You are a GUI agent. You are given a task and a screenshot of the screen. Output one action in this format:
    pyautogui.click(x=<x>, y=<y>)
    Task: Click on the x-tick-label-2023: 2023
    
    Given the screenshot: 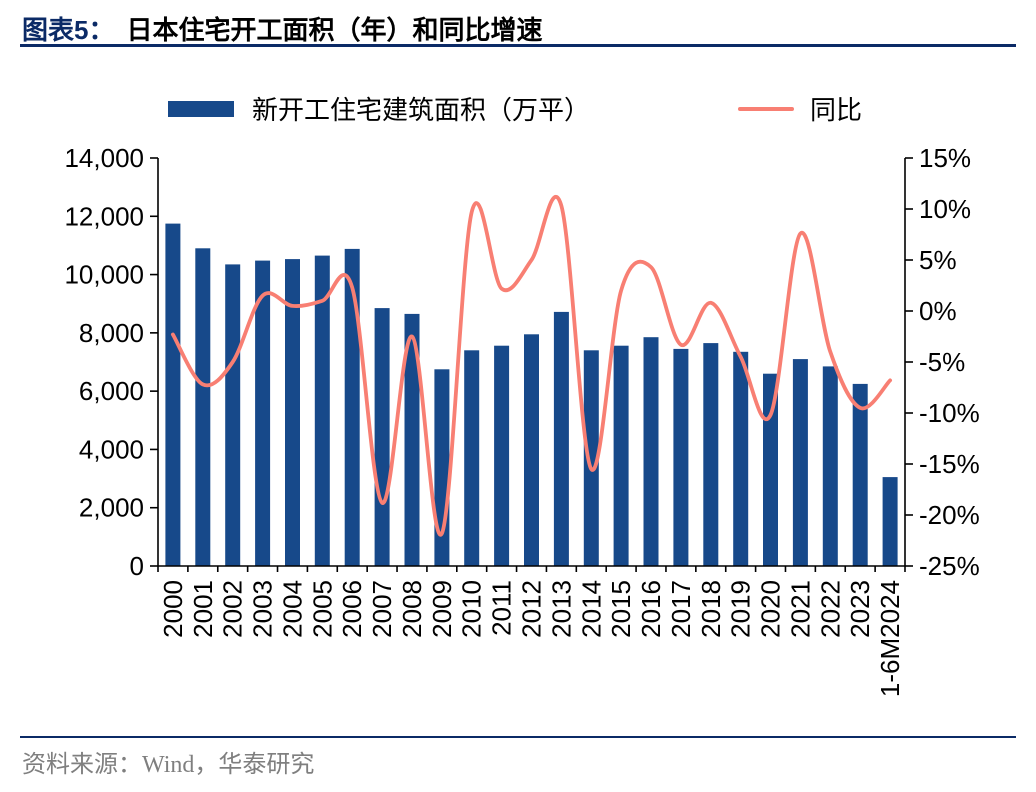 What is the action you would take?
    pyautogui.click(x=860, y=609)
    